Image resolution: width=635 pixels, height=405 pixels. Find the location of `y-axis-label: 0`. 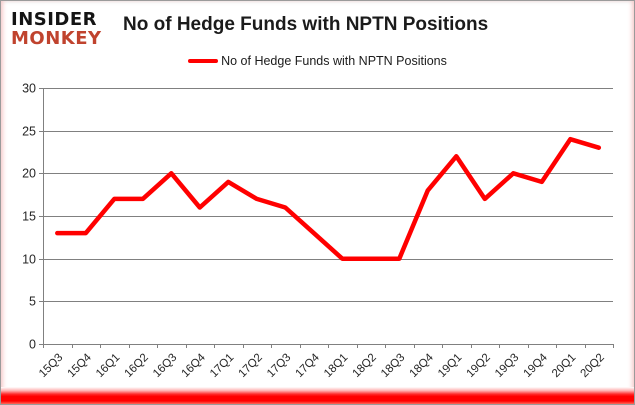

y-axis-label: 0 is located at coordinates (32, 345).